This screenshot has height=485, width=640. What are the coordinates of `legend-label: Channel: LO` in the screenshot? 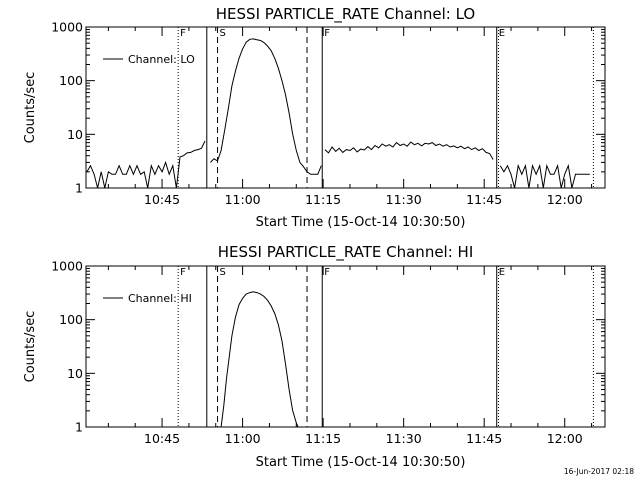 It's located at (161, 59).